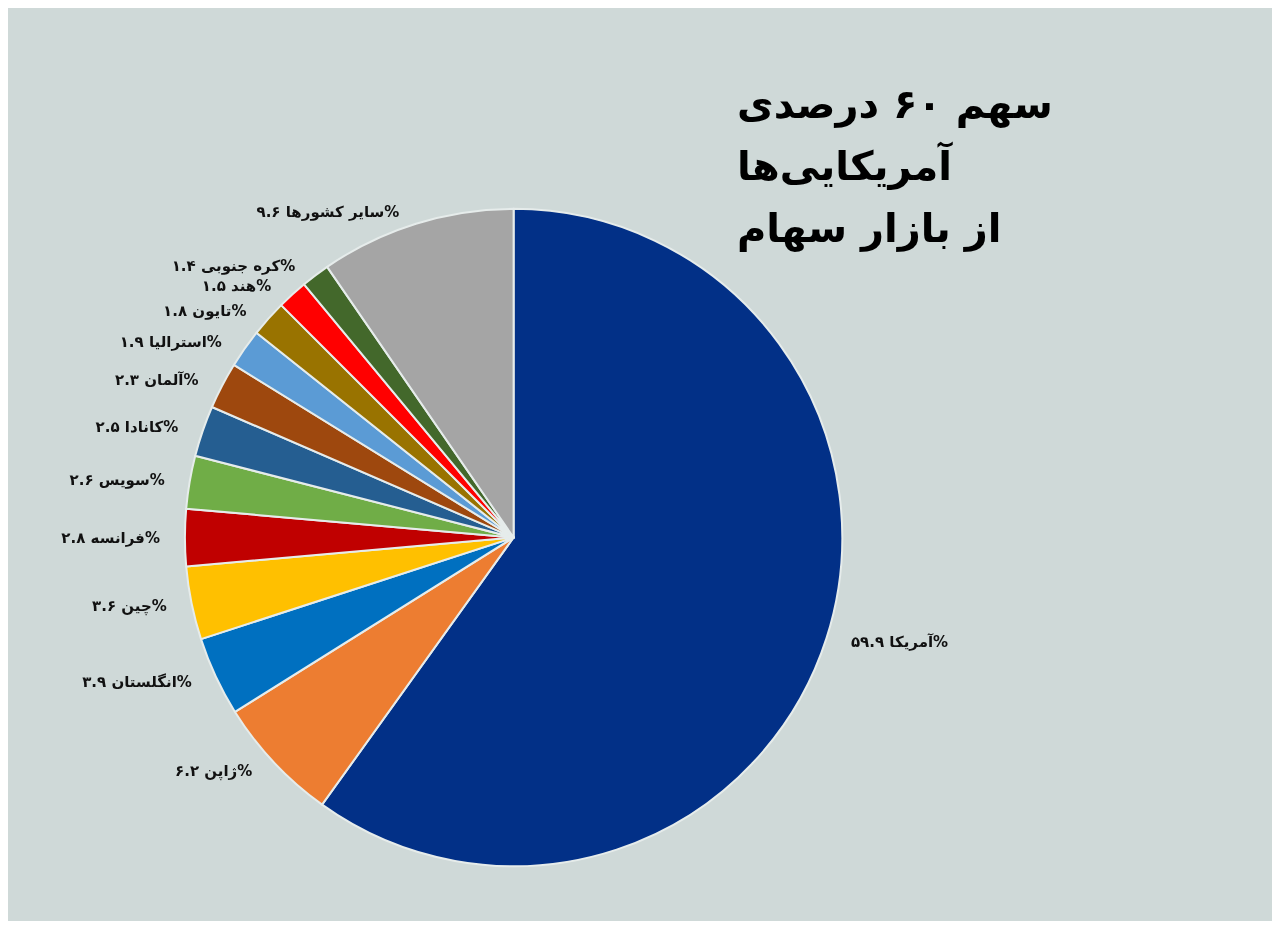 This screenshot has height=929, width=1280. I want to click on slice-label: هند ۱.۵%, so click(236, 285).